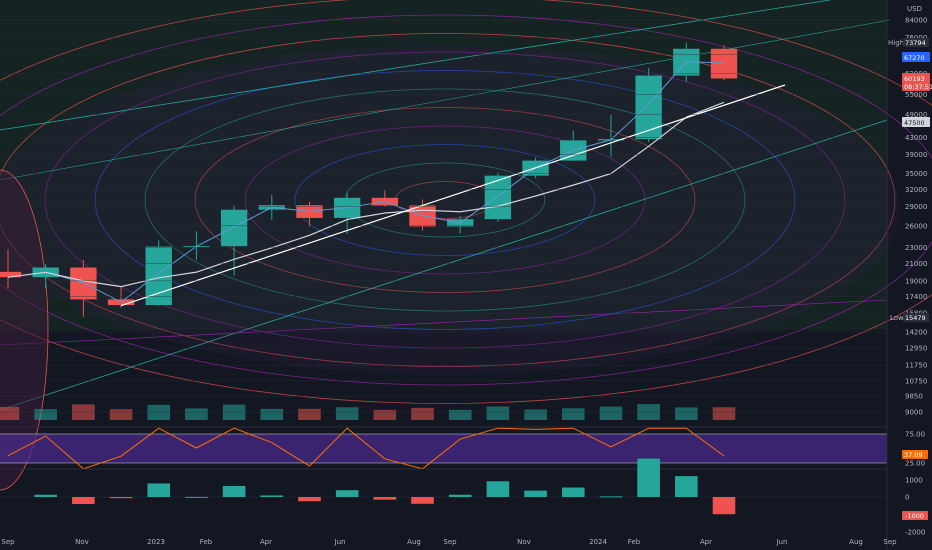 The height and width of the screenshot is (550, 932). I want to click on price-tick: 32000, so click(916, 190).